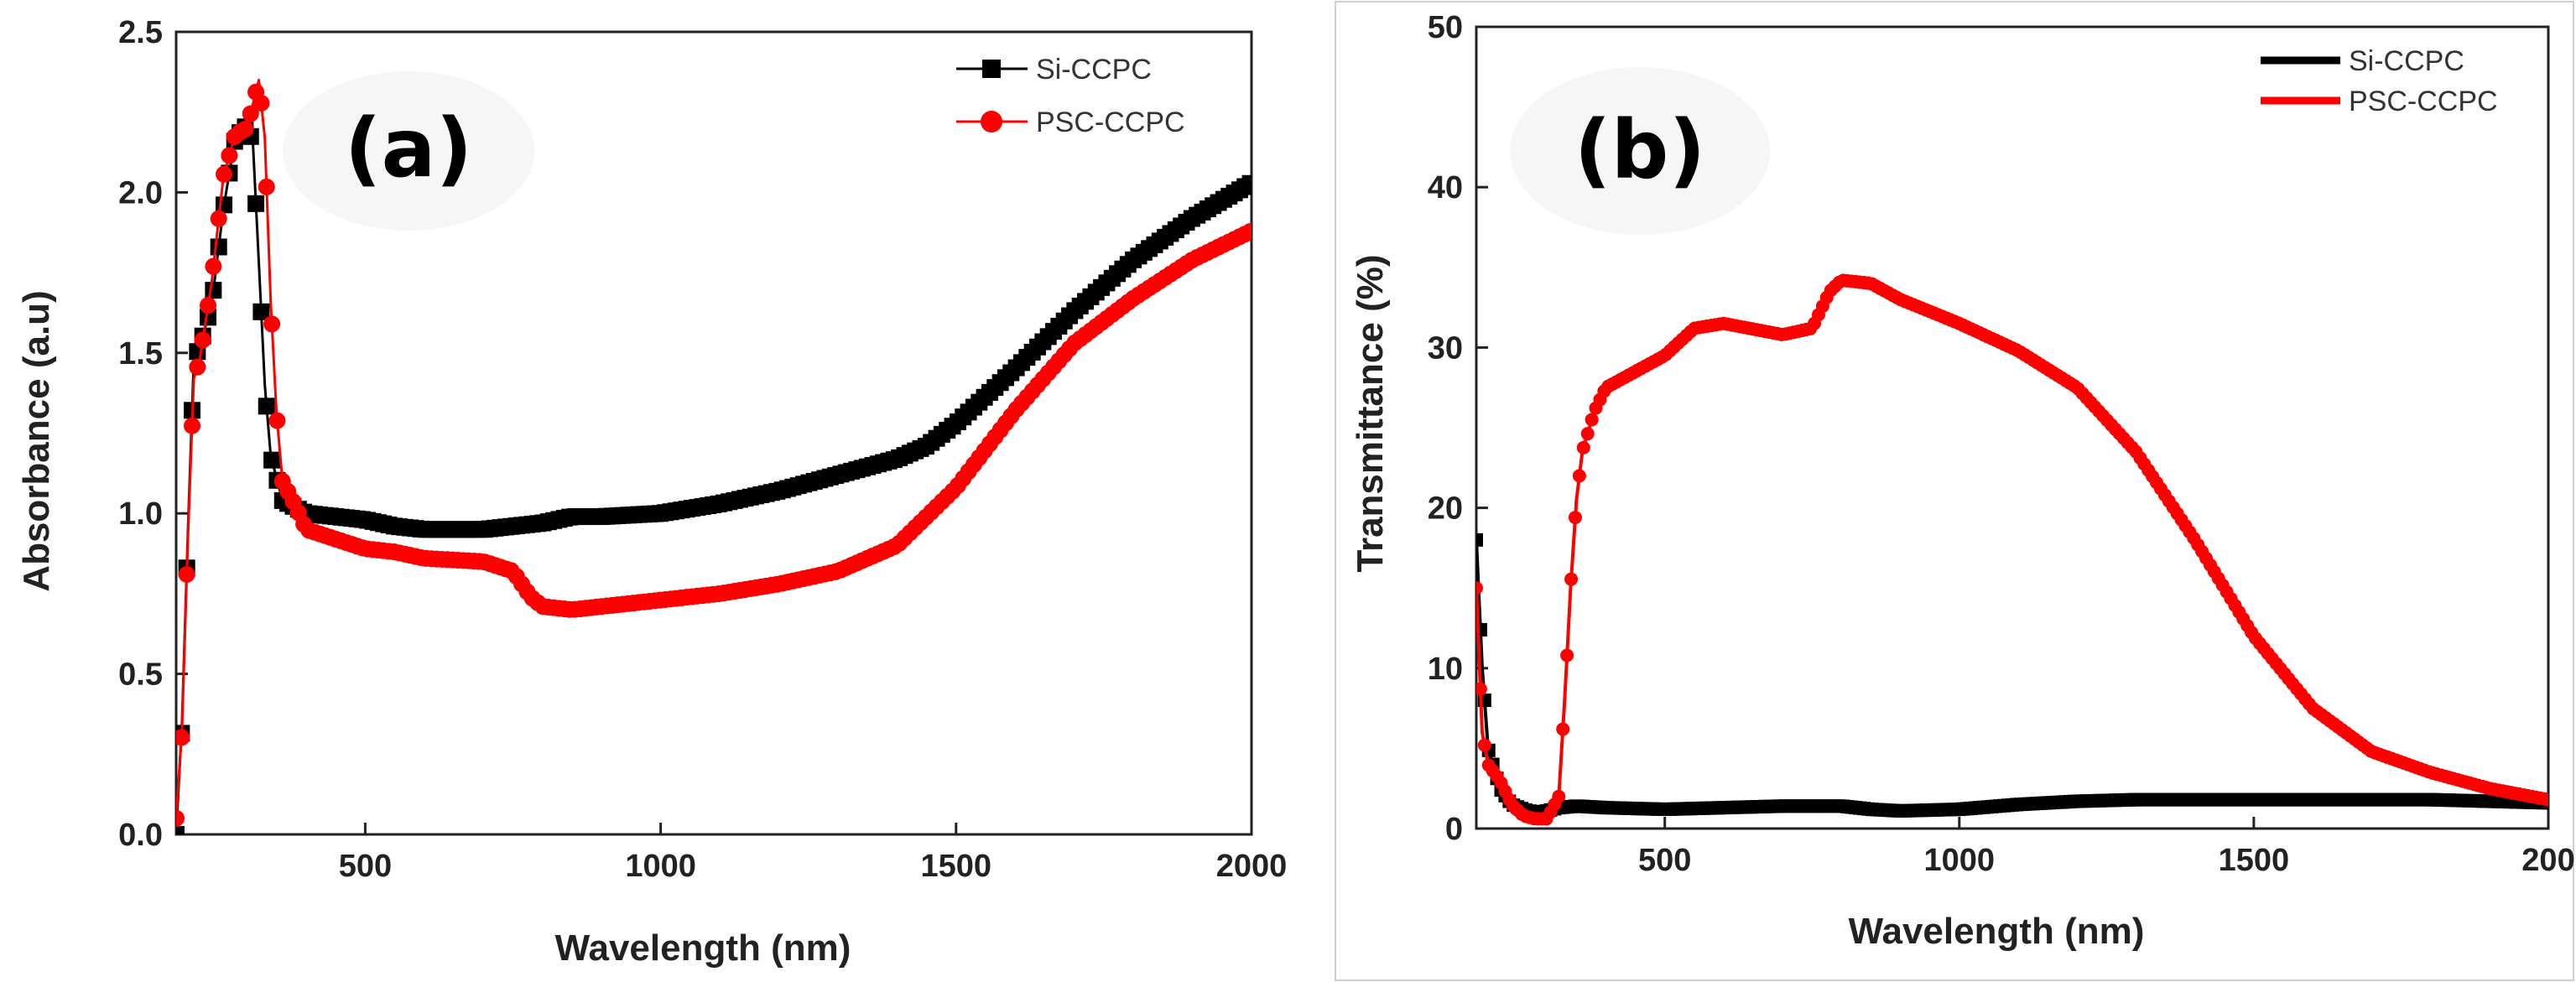  What do you see at coordinates (1997, 931) in the screenshot?
I see `panel-b-x-axis-title: Wavelength (nm)` at bounding box center [1997, 931].